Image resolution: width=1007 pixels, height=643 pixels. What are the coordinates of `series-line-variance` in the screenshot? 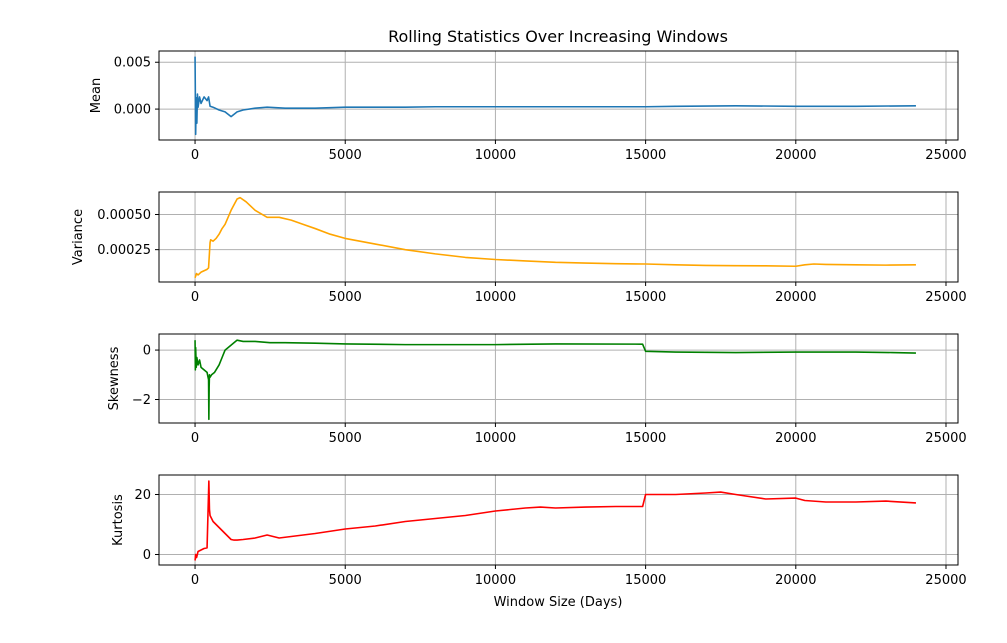 It's located at (555, 237).